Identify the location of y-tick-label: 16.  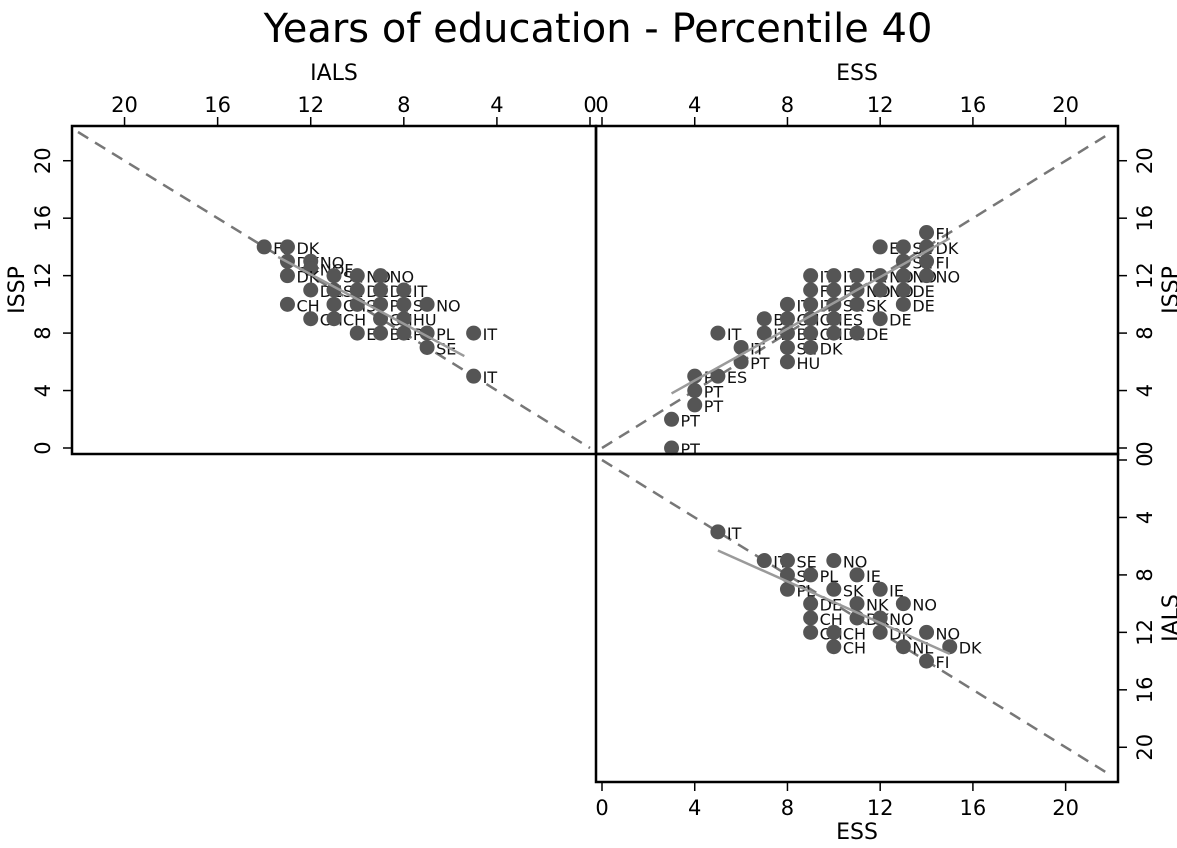
(1145, 689).